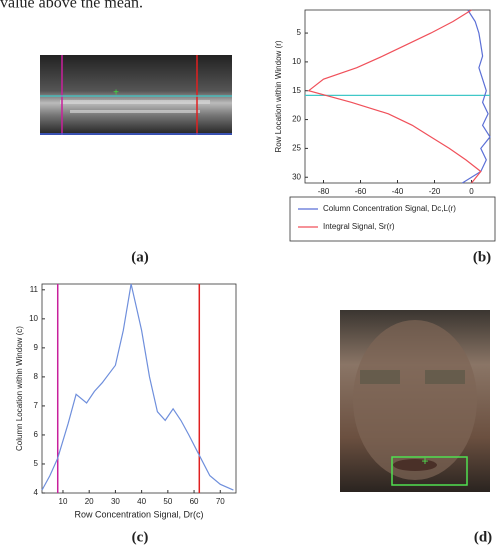  I want to click on y-axis-label: Column Location within Window (c), so click(19, 388).